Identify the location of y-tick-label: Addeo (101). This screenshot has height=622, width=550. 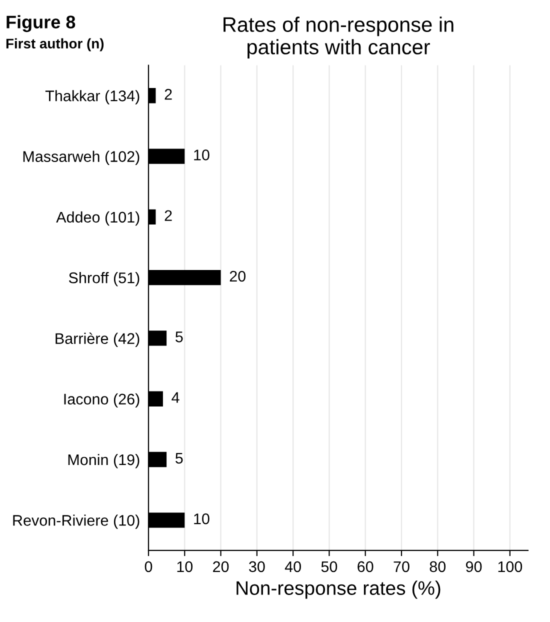
(98, 218).